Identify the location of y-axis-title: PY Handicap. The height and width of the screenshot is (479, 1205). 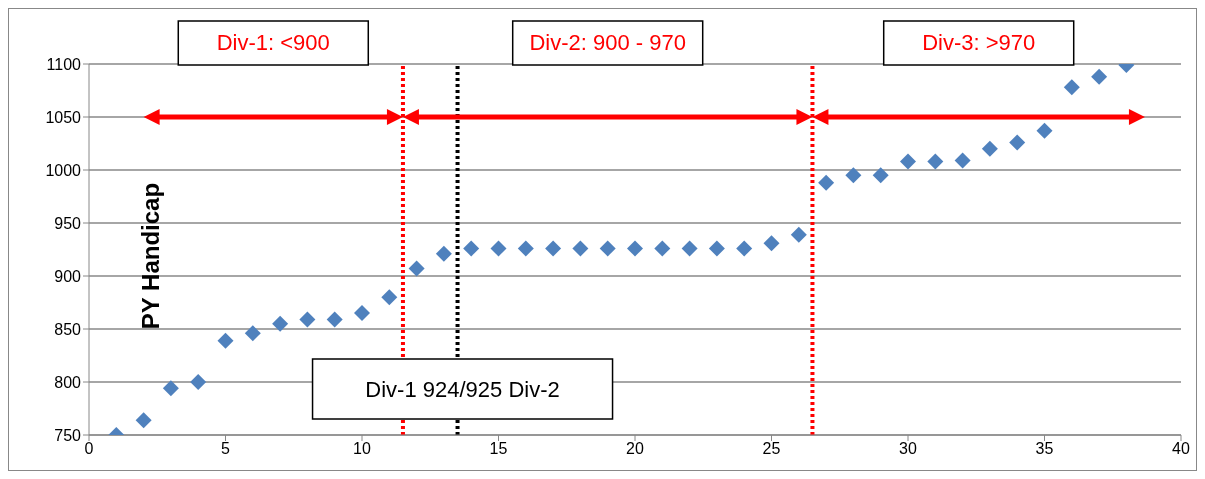
(150, 256).